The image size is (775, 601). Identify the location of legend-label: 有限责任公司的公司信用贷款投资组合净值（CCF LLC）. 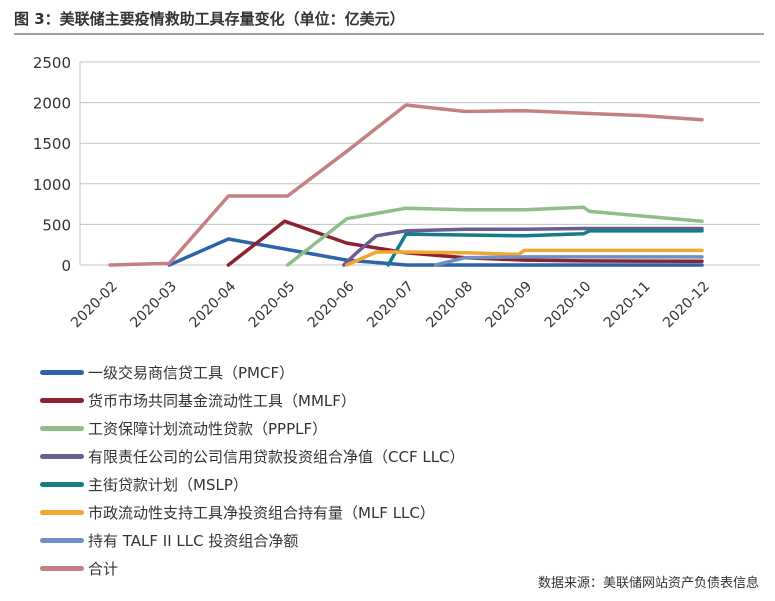
(276, 456).